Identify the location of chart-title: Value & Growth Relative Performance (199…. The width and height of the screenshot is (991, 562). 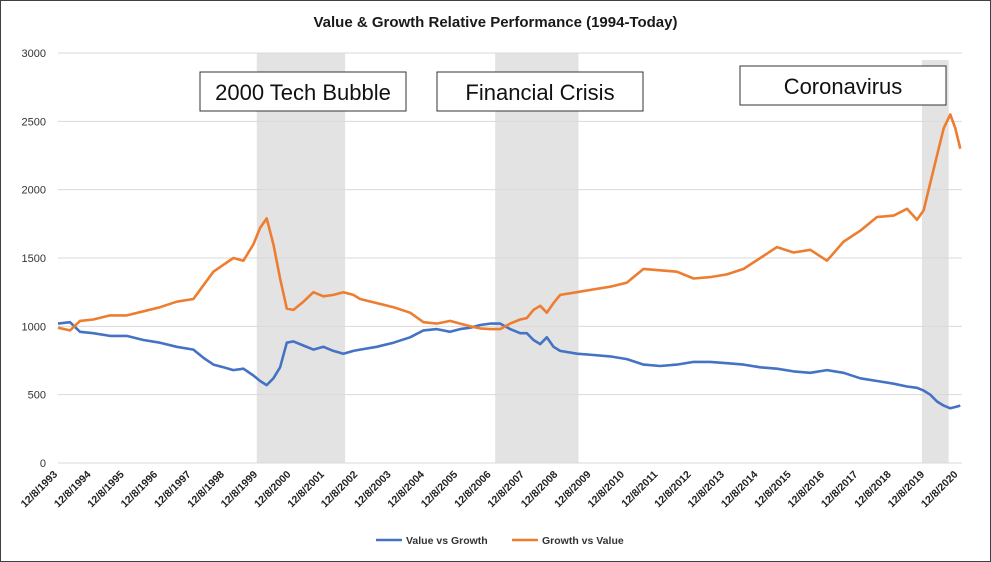
(495, 22).